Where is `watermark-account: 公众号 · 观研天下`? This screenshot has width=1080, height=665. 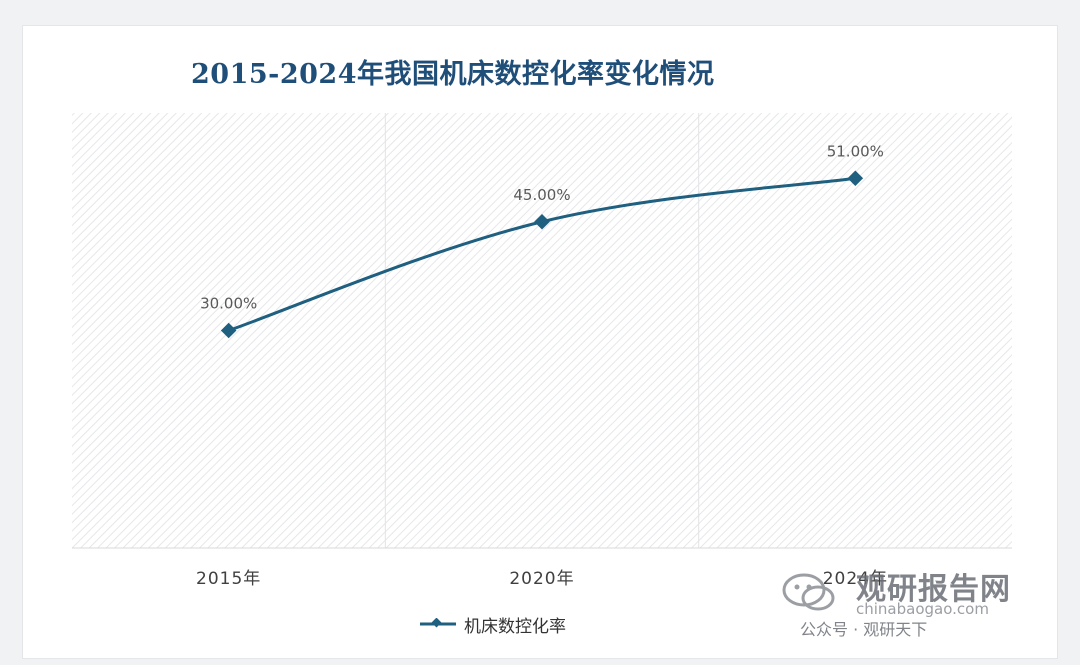 watermark-account: 公众号 · 观研天下 is located at coordinates (864, 629).